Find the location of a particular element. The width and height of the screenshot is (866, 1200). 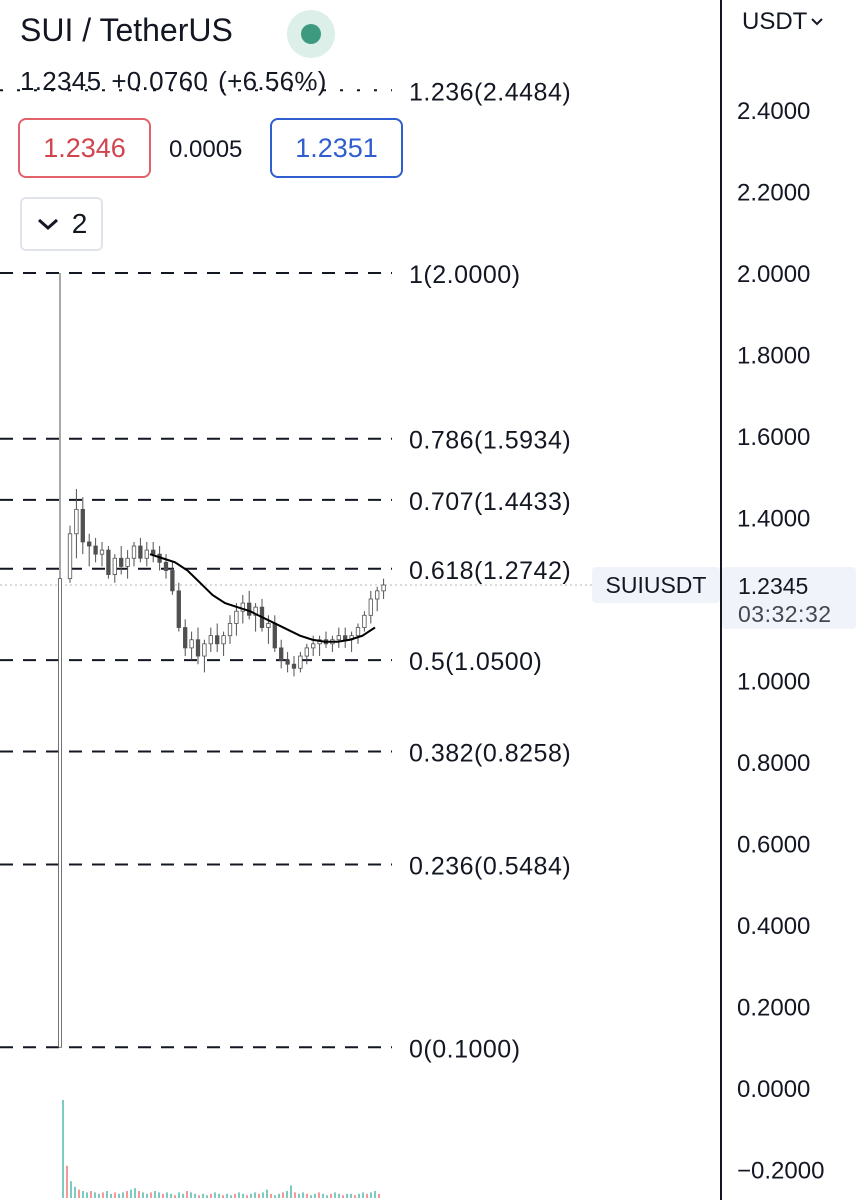

y-axis-tick-label: 0.4000 is located at coordinates (773, 926).